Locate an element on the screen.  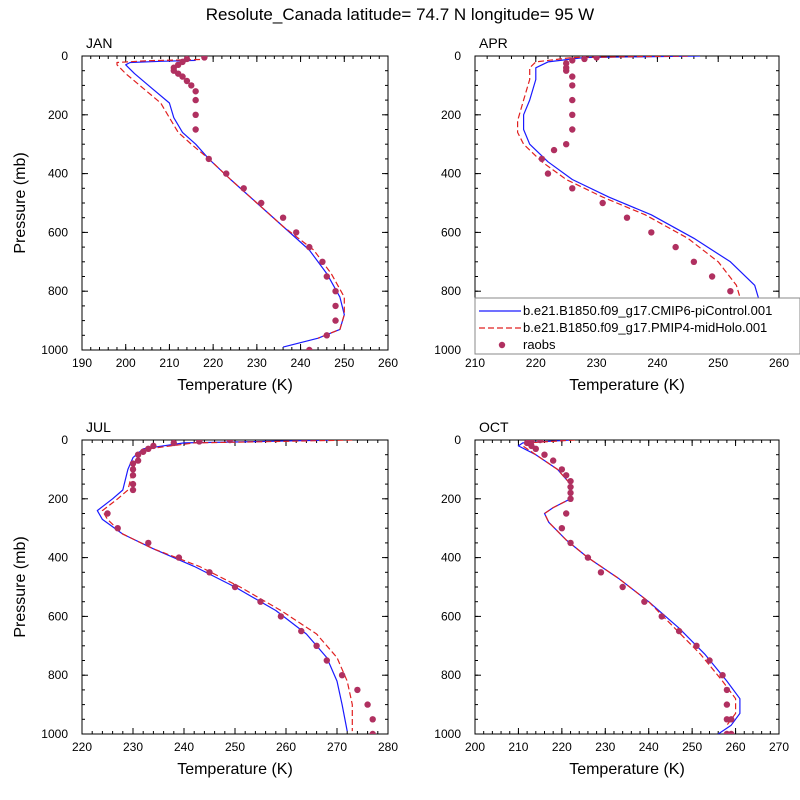
x-tick-label: 190 is located at coordinates (82, 363).